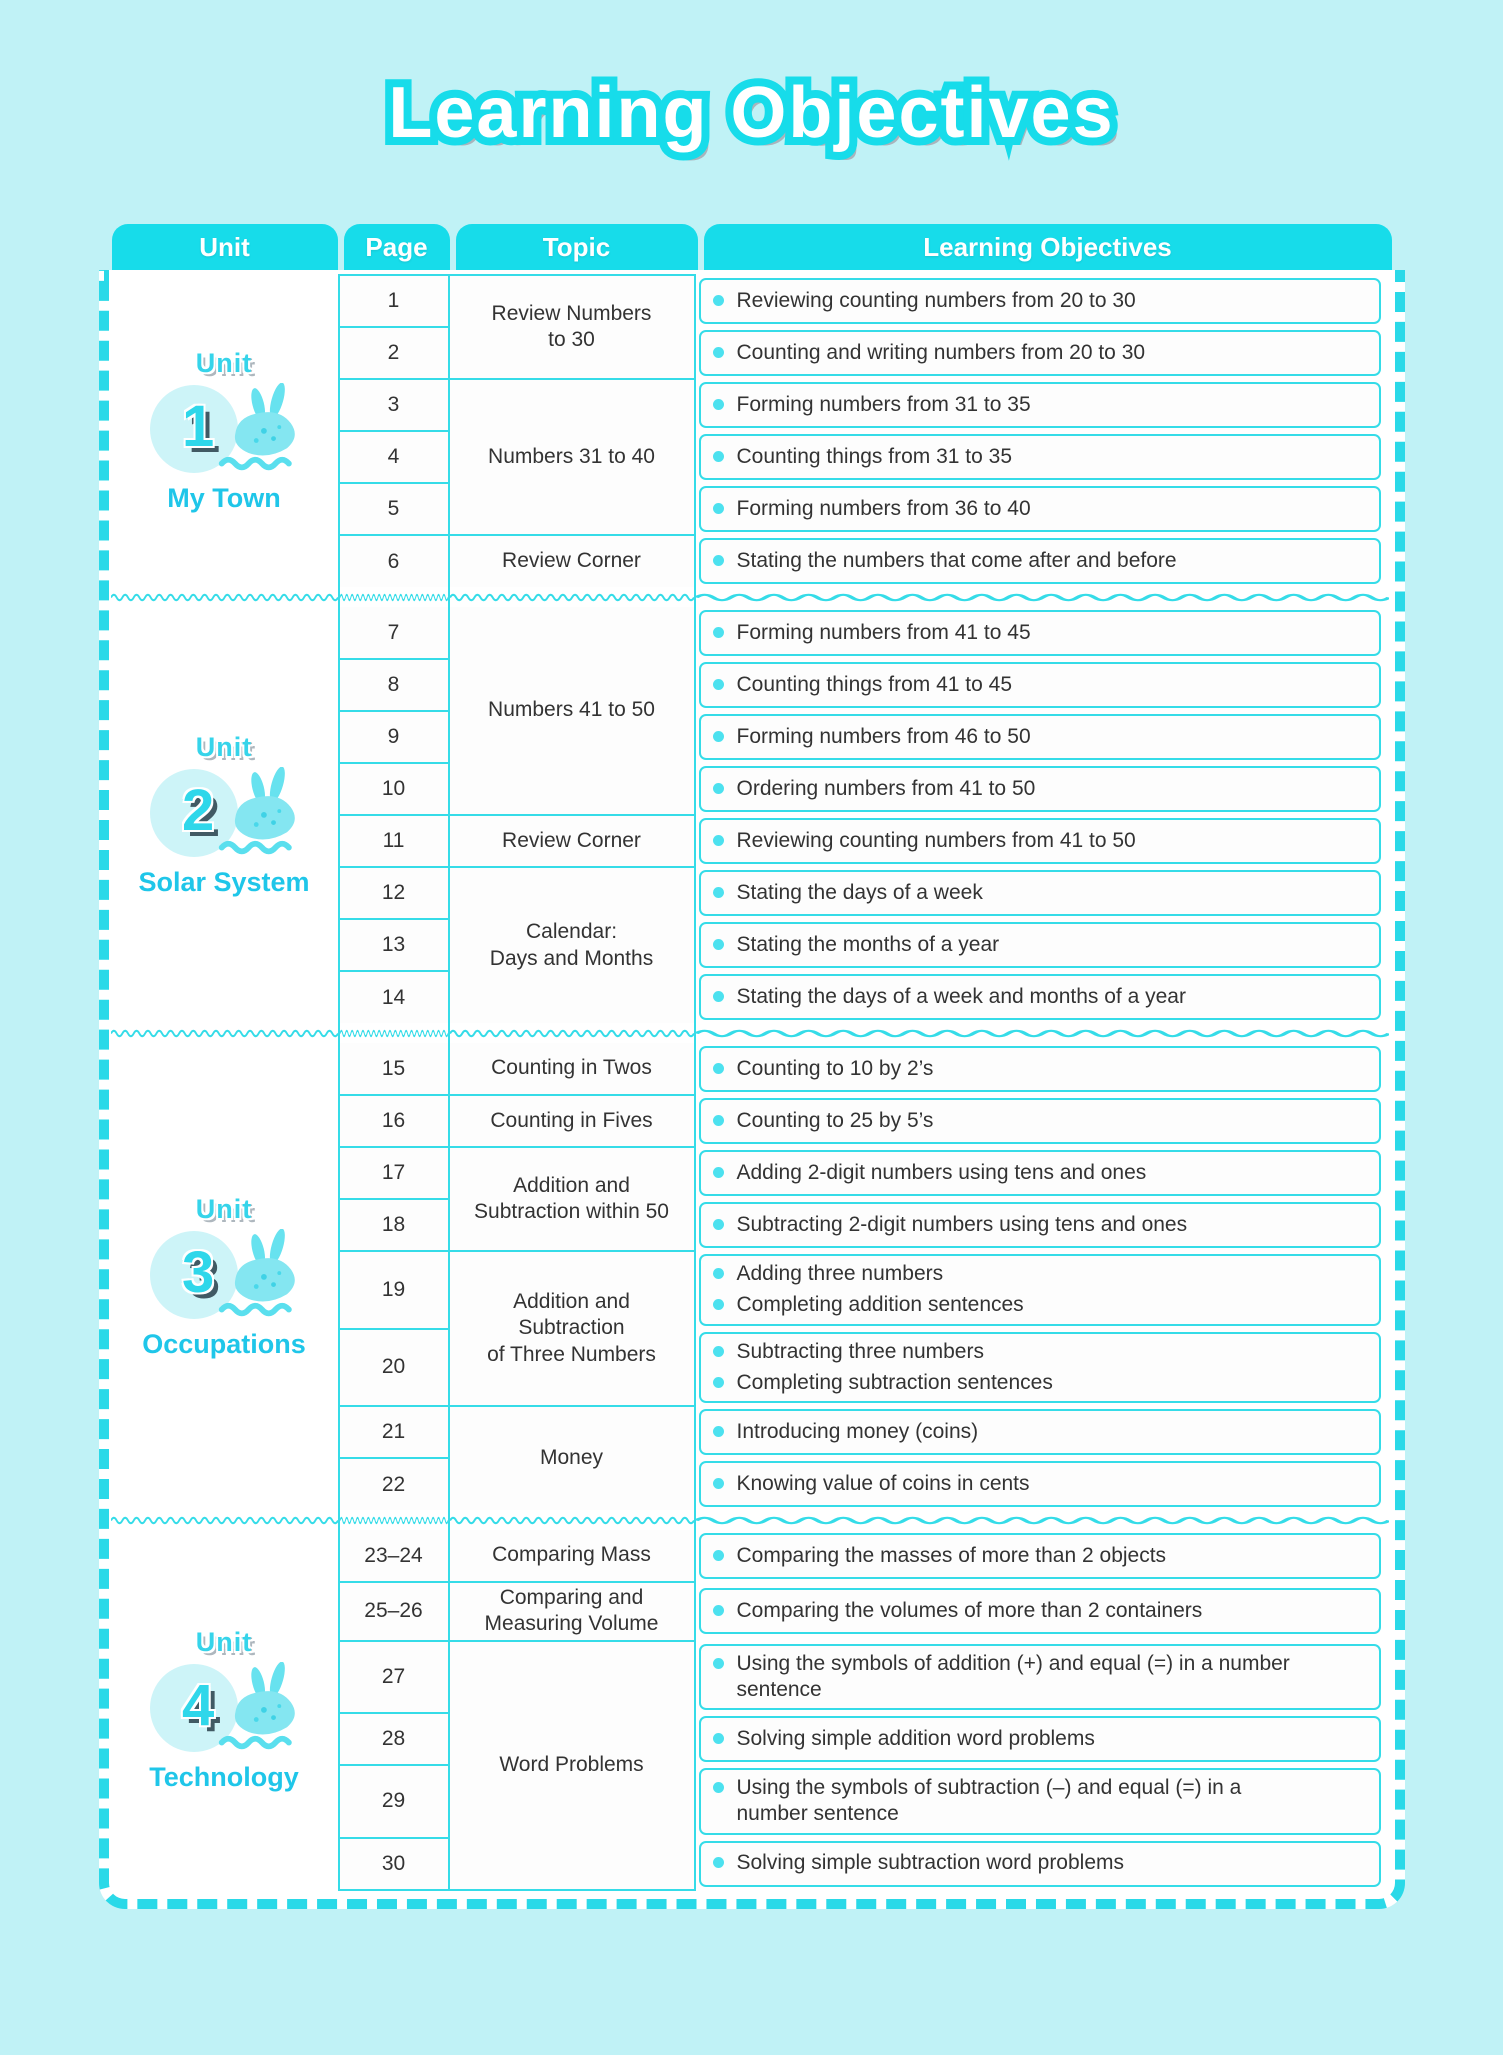 The height and width of the screenshot is (2055, 1503). I want to click on page-cell: 16, so click(393, 1120).